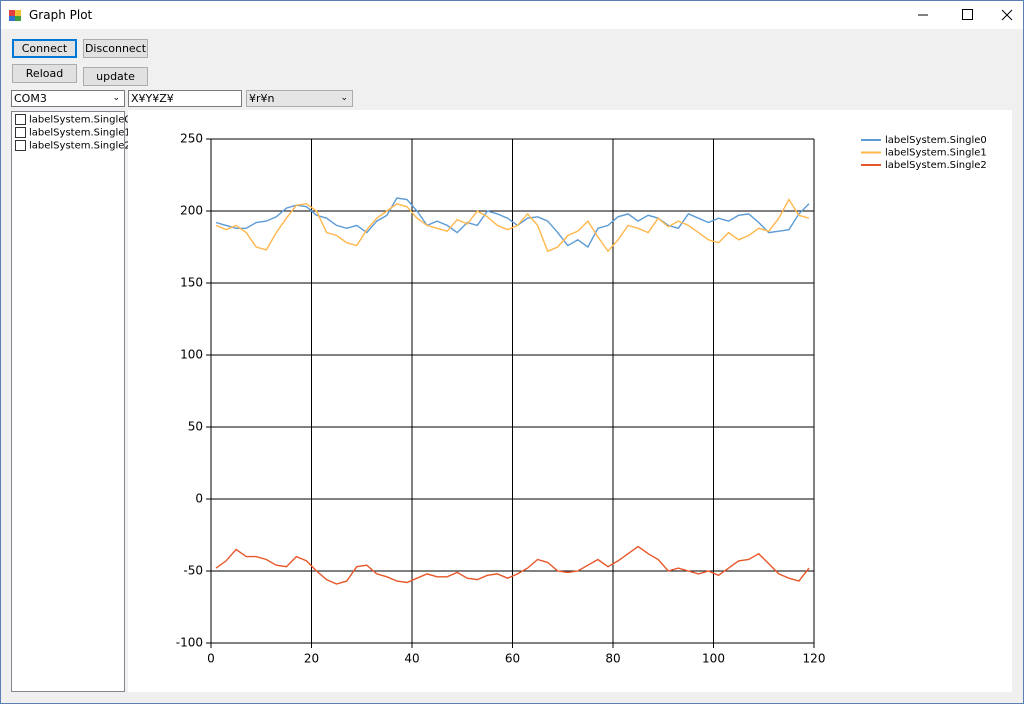 This screenshot has width=1024, height=704. What do you see at coordinates (115, 48) in the screenshot?
I see `disconnect-button: Disconnect` at bounding box center [115, 48].